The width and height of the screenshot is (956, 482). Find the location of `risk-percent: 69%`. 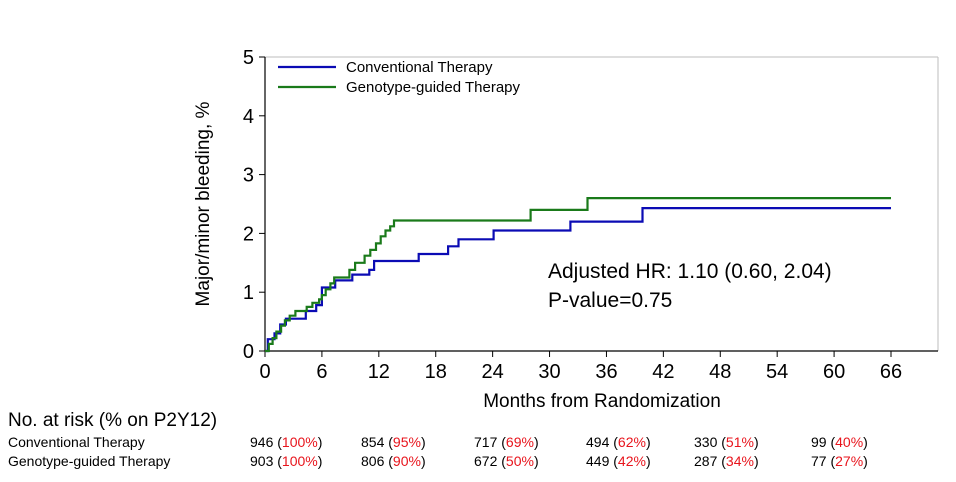

risk-percent: 69% is located at coordinates (519, 442).